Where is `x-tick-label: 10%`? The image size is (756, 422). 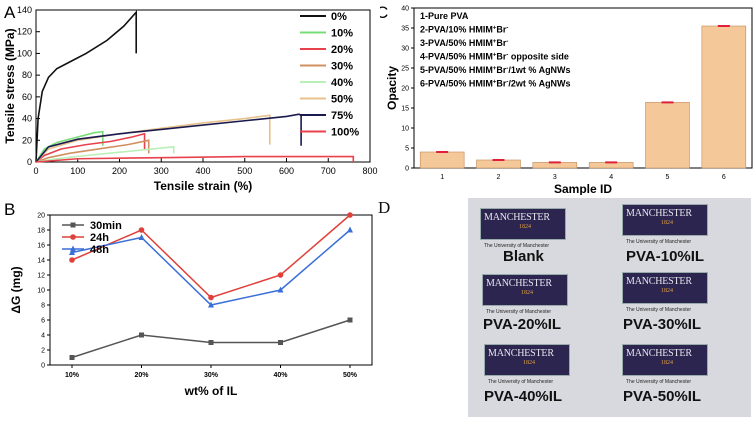
x-tick-label: 10% is located at coordinates (72, 375).